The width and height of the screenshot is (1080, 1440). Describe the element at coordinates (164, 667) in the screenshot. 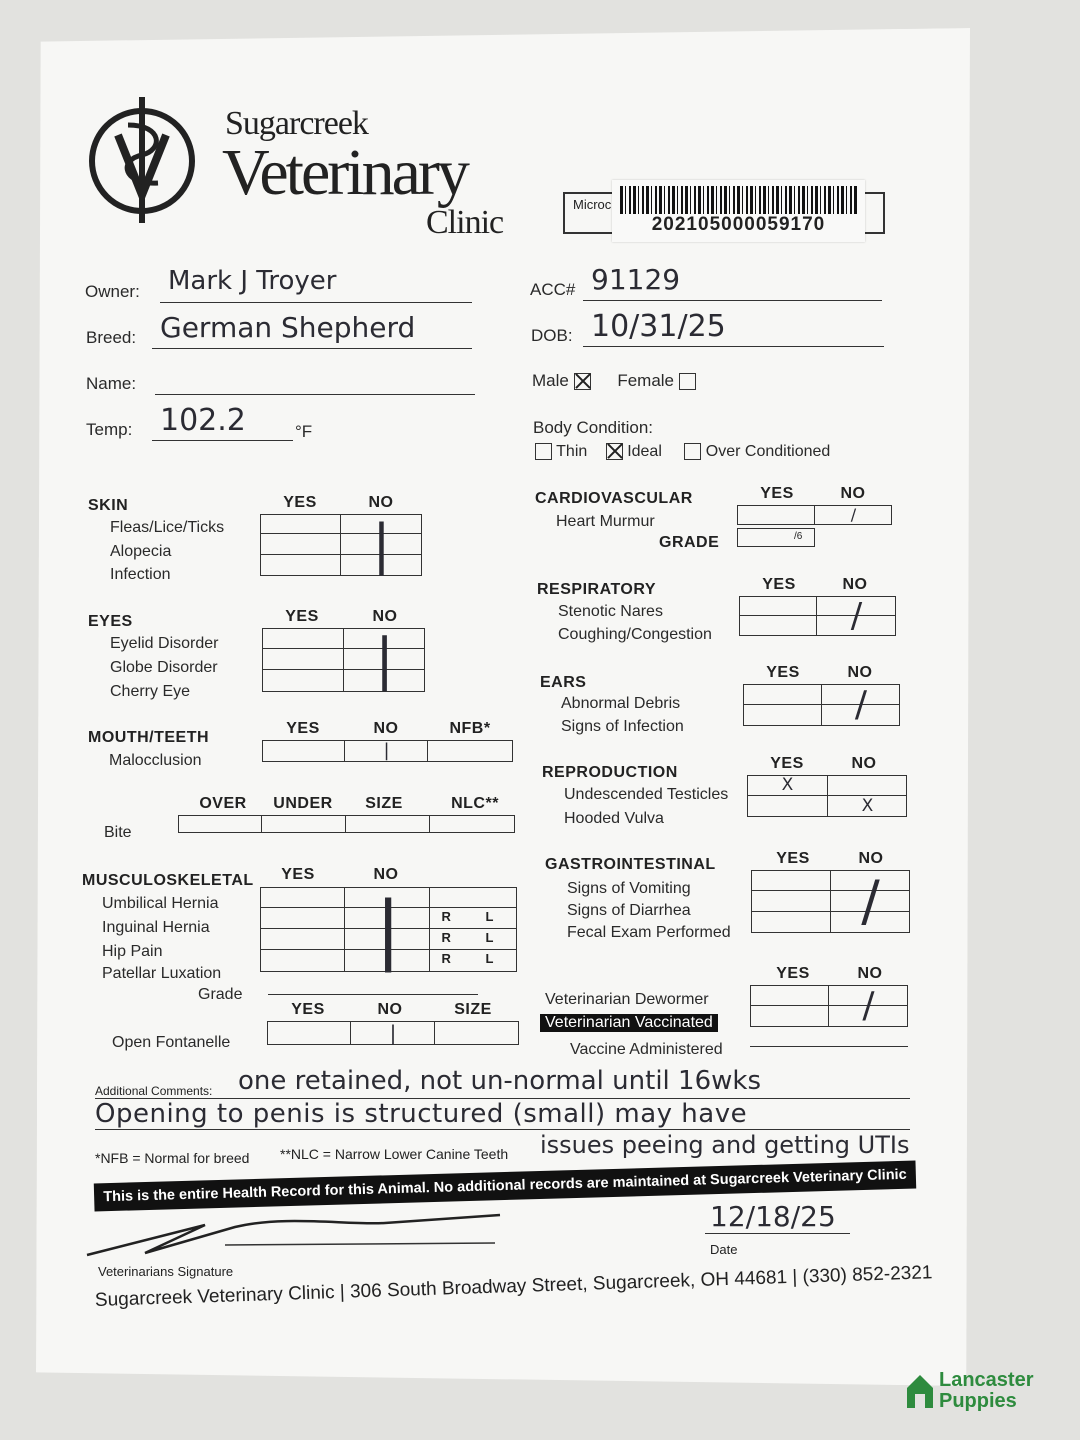

I see `eyes-row-label: Globe Disorder` at that location.